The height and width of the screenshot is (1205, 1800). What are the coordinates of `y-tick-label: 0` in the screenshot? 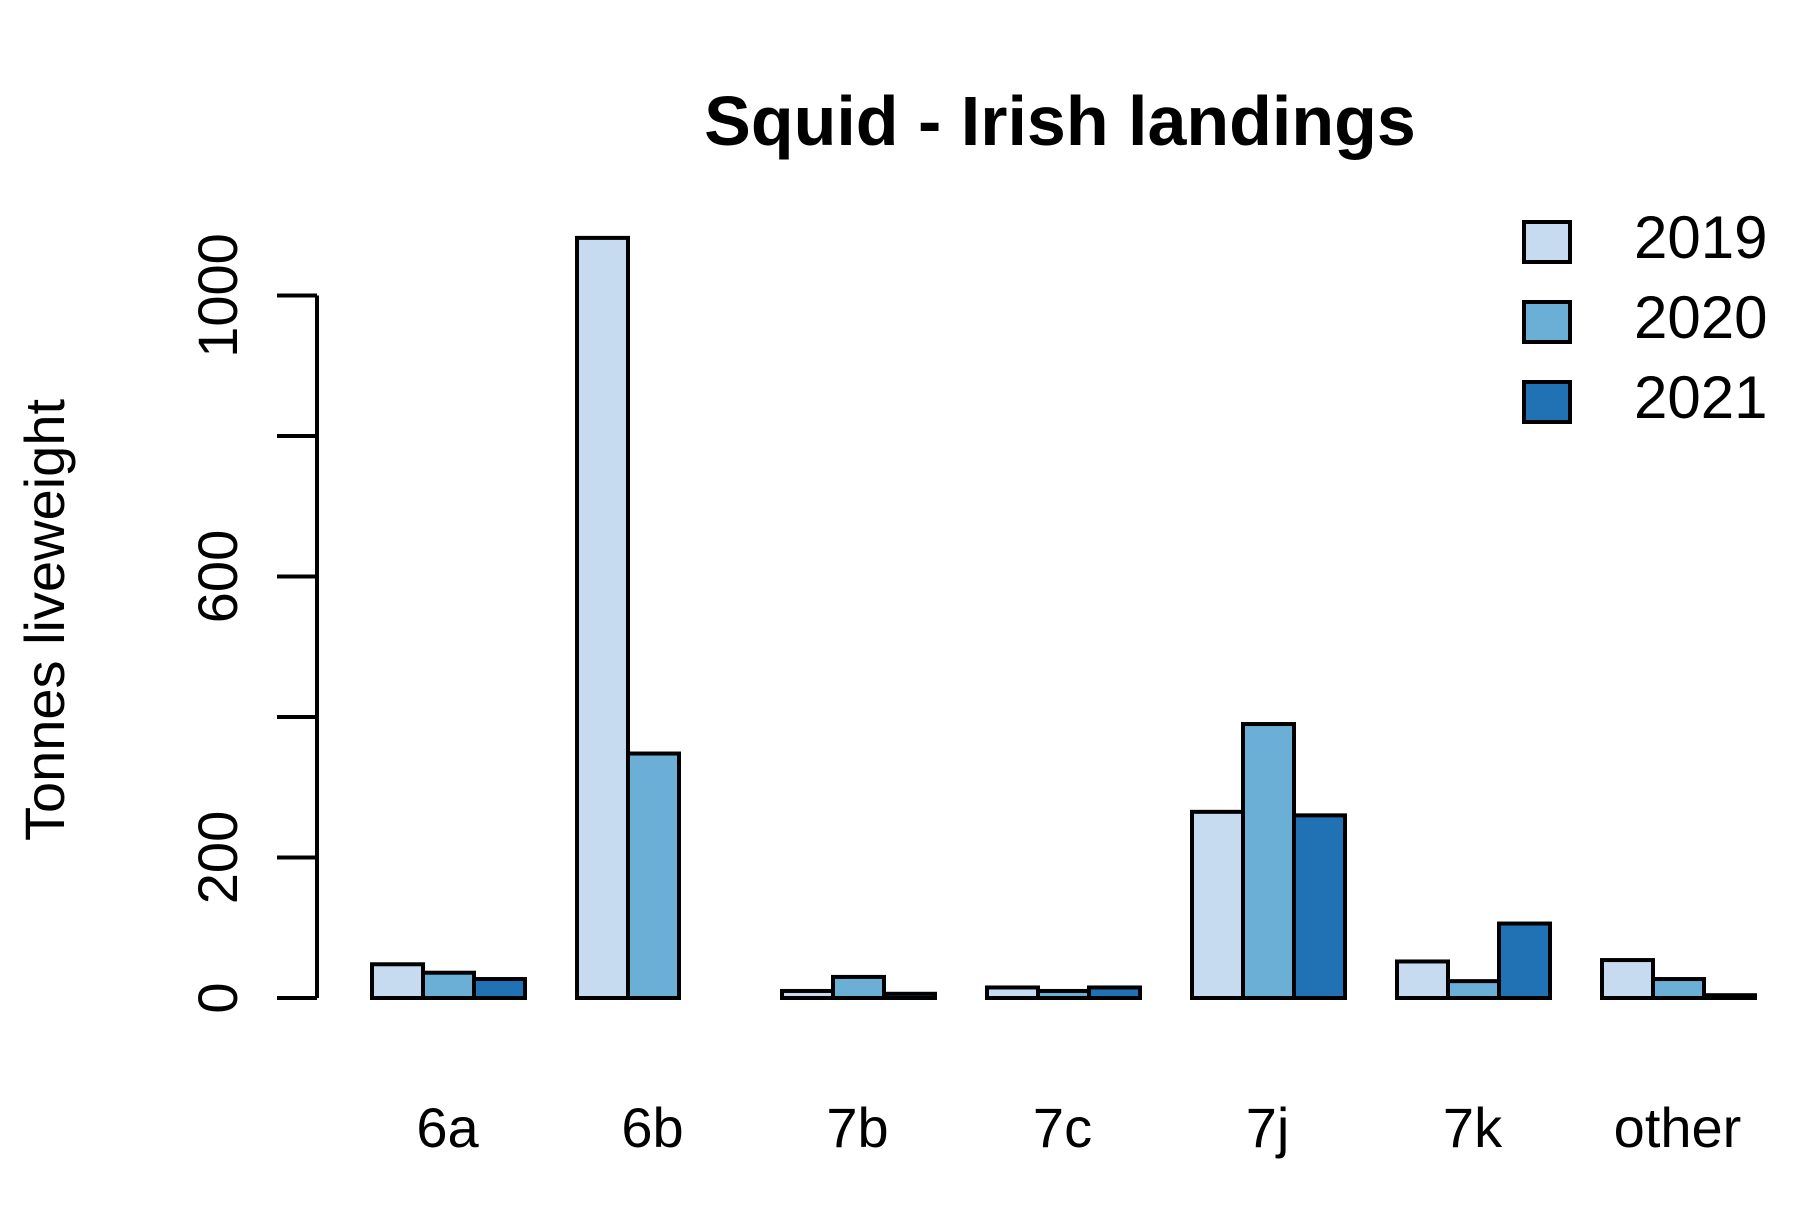 It's located at (217, 997).